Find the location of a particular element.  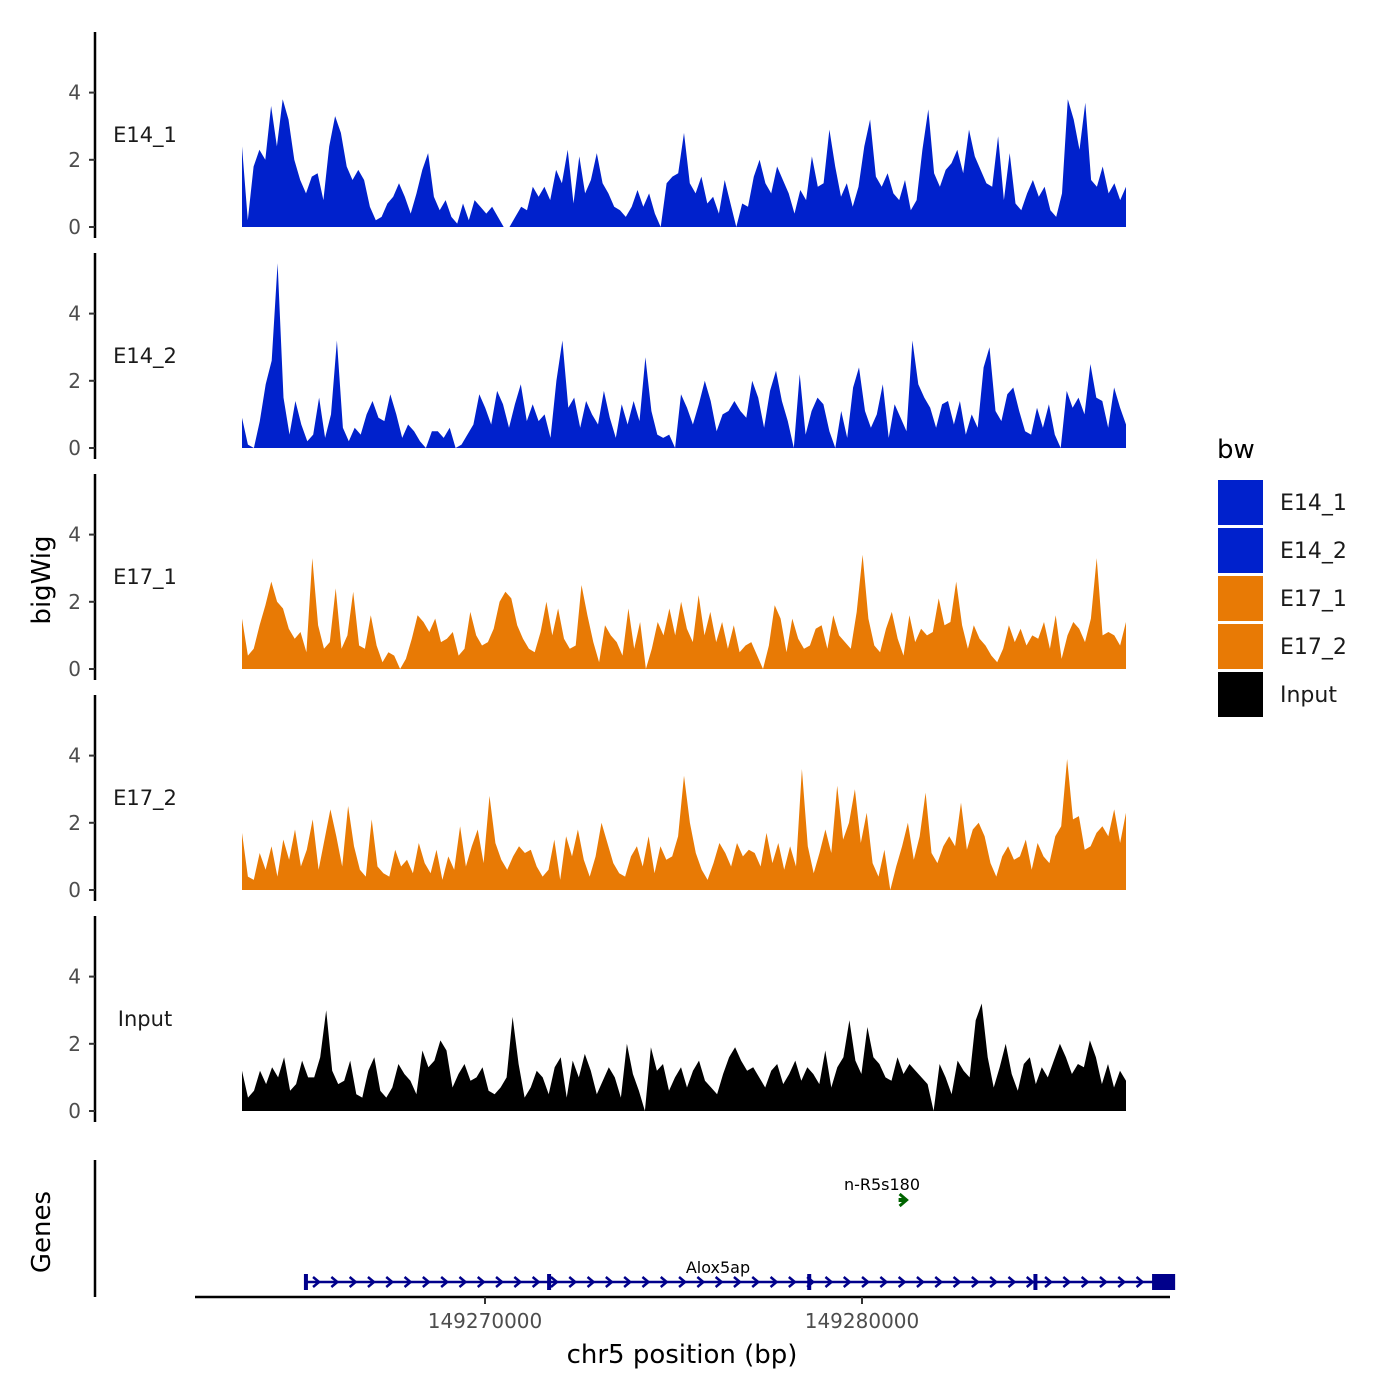

track-Input: 0 2 4 Input is located at coordinates (597, 1019).